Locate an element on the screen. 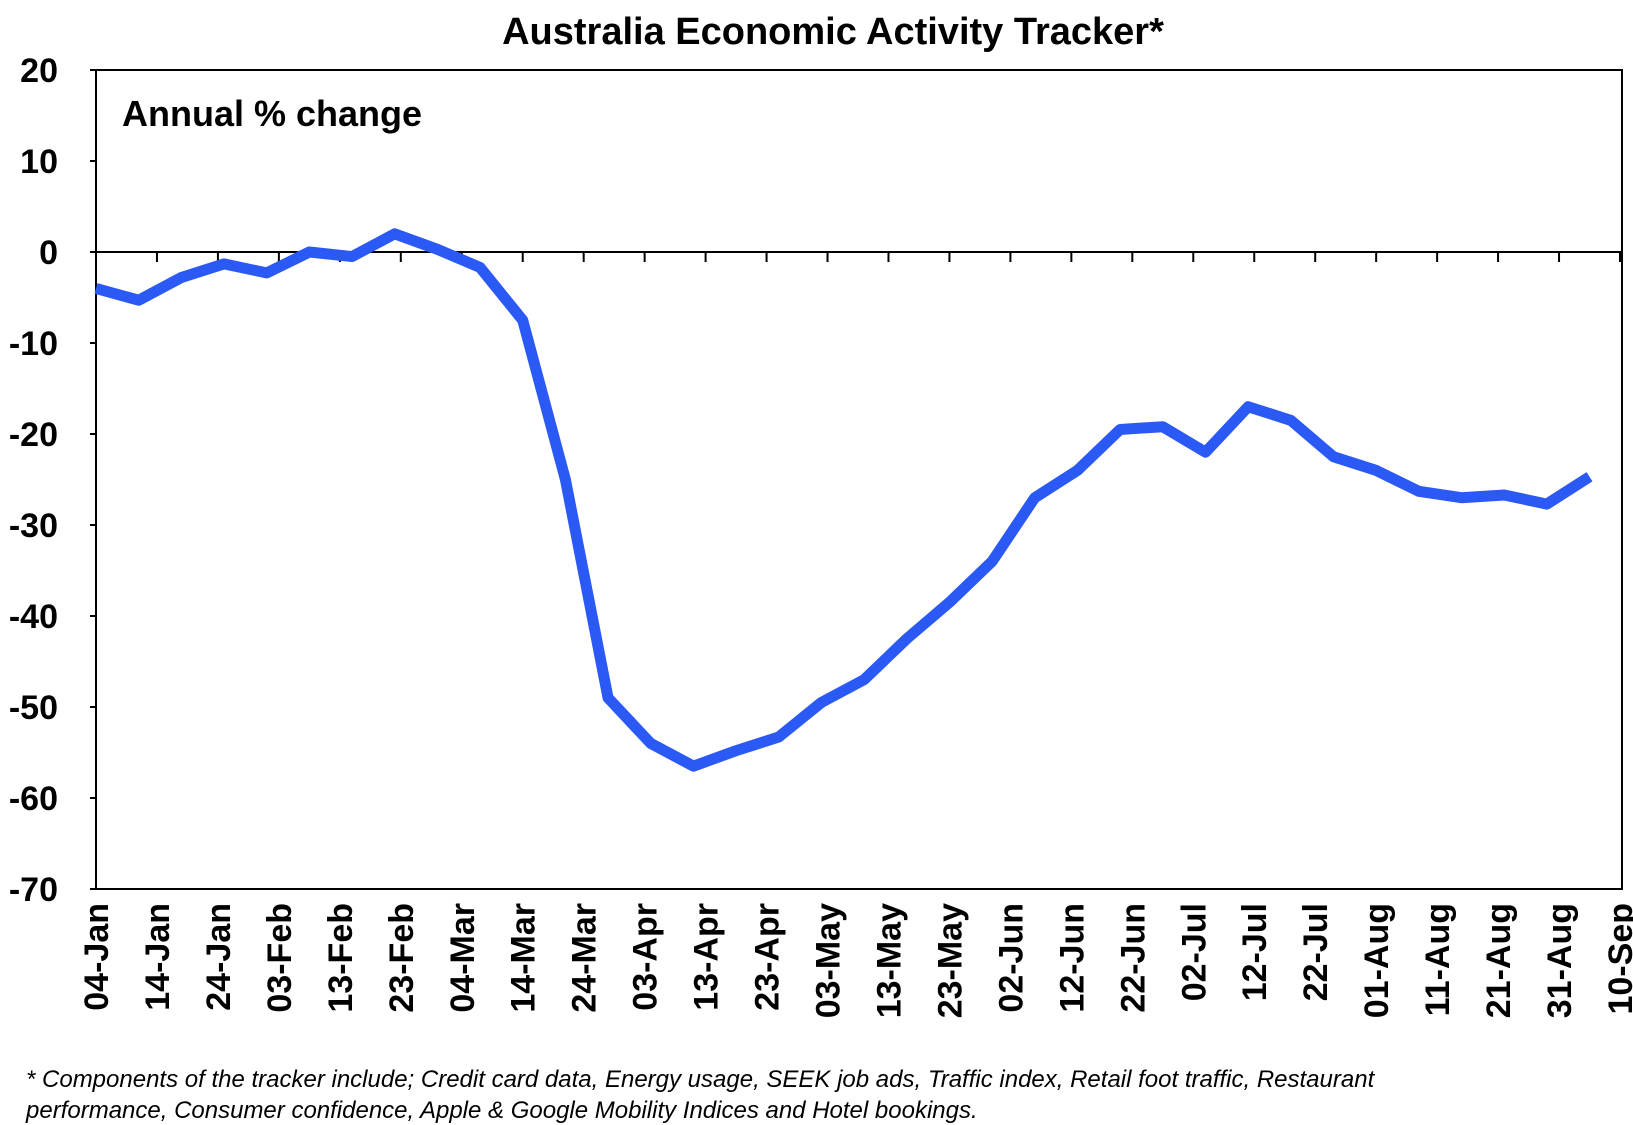 The width and height of the screenshot is (1633, 1125). x-tick-label: 01-Aug is located at coordinates (1377, 960).